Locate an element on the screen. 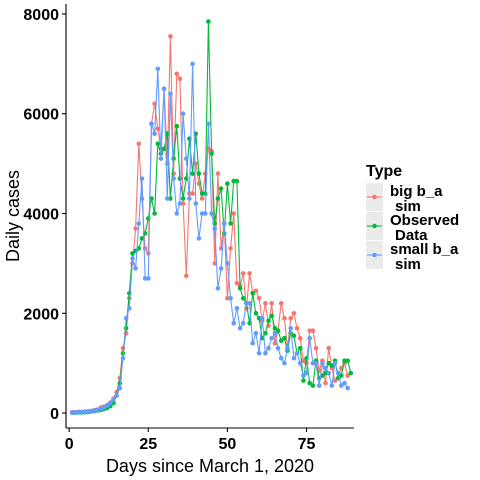 The height and width of the screenshot is (480, 480). y-tick-label: 4000 is located at coordinates (41, 215).